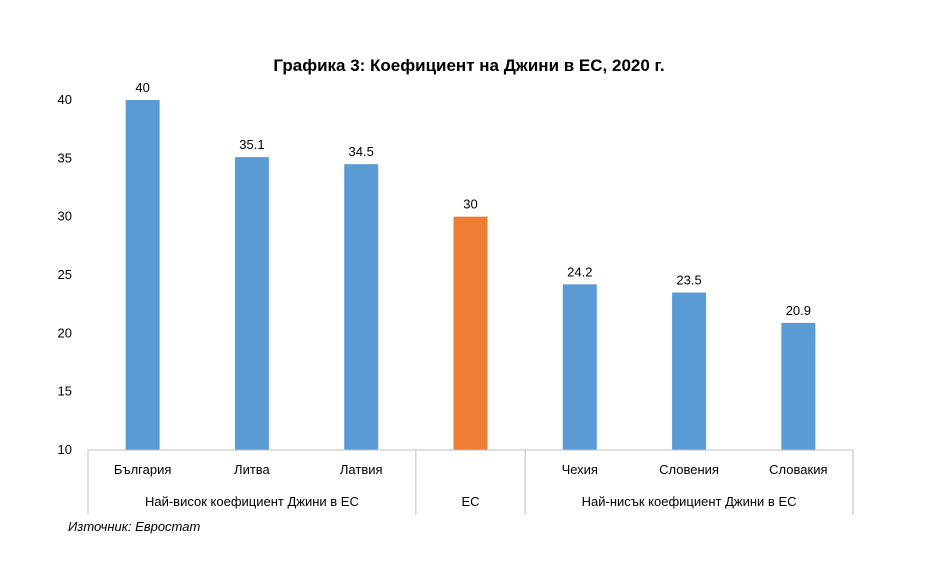 This screenshot has width=939, height=563. What do you see at coordinates (798, 469) in the screenshot?
I see `category-label: Словакия` at bounding box center [798, 469].